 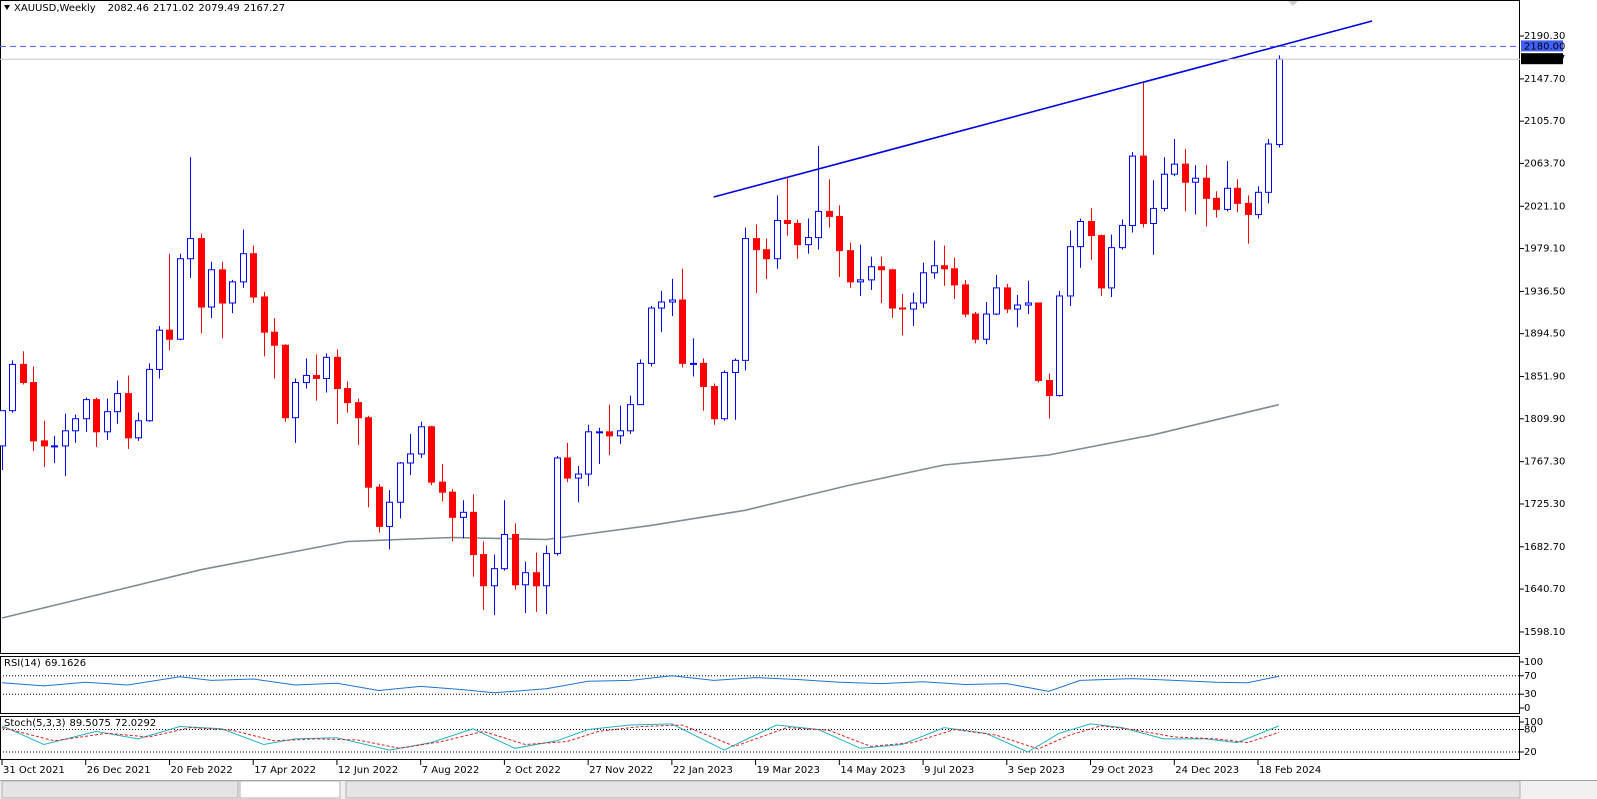 I want to click on y-tick-label: 70, so click(x=1530, y=676).